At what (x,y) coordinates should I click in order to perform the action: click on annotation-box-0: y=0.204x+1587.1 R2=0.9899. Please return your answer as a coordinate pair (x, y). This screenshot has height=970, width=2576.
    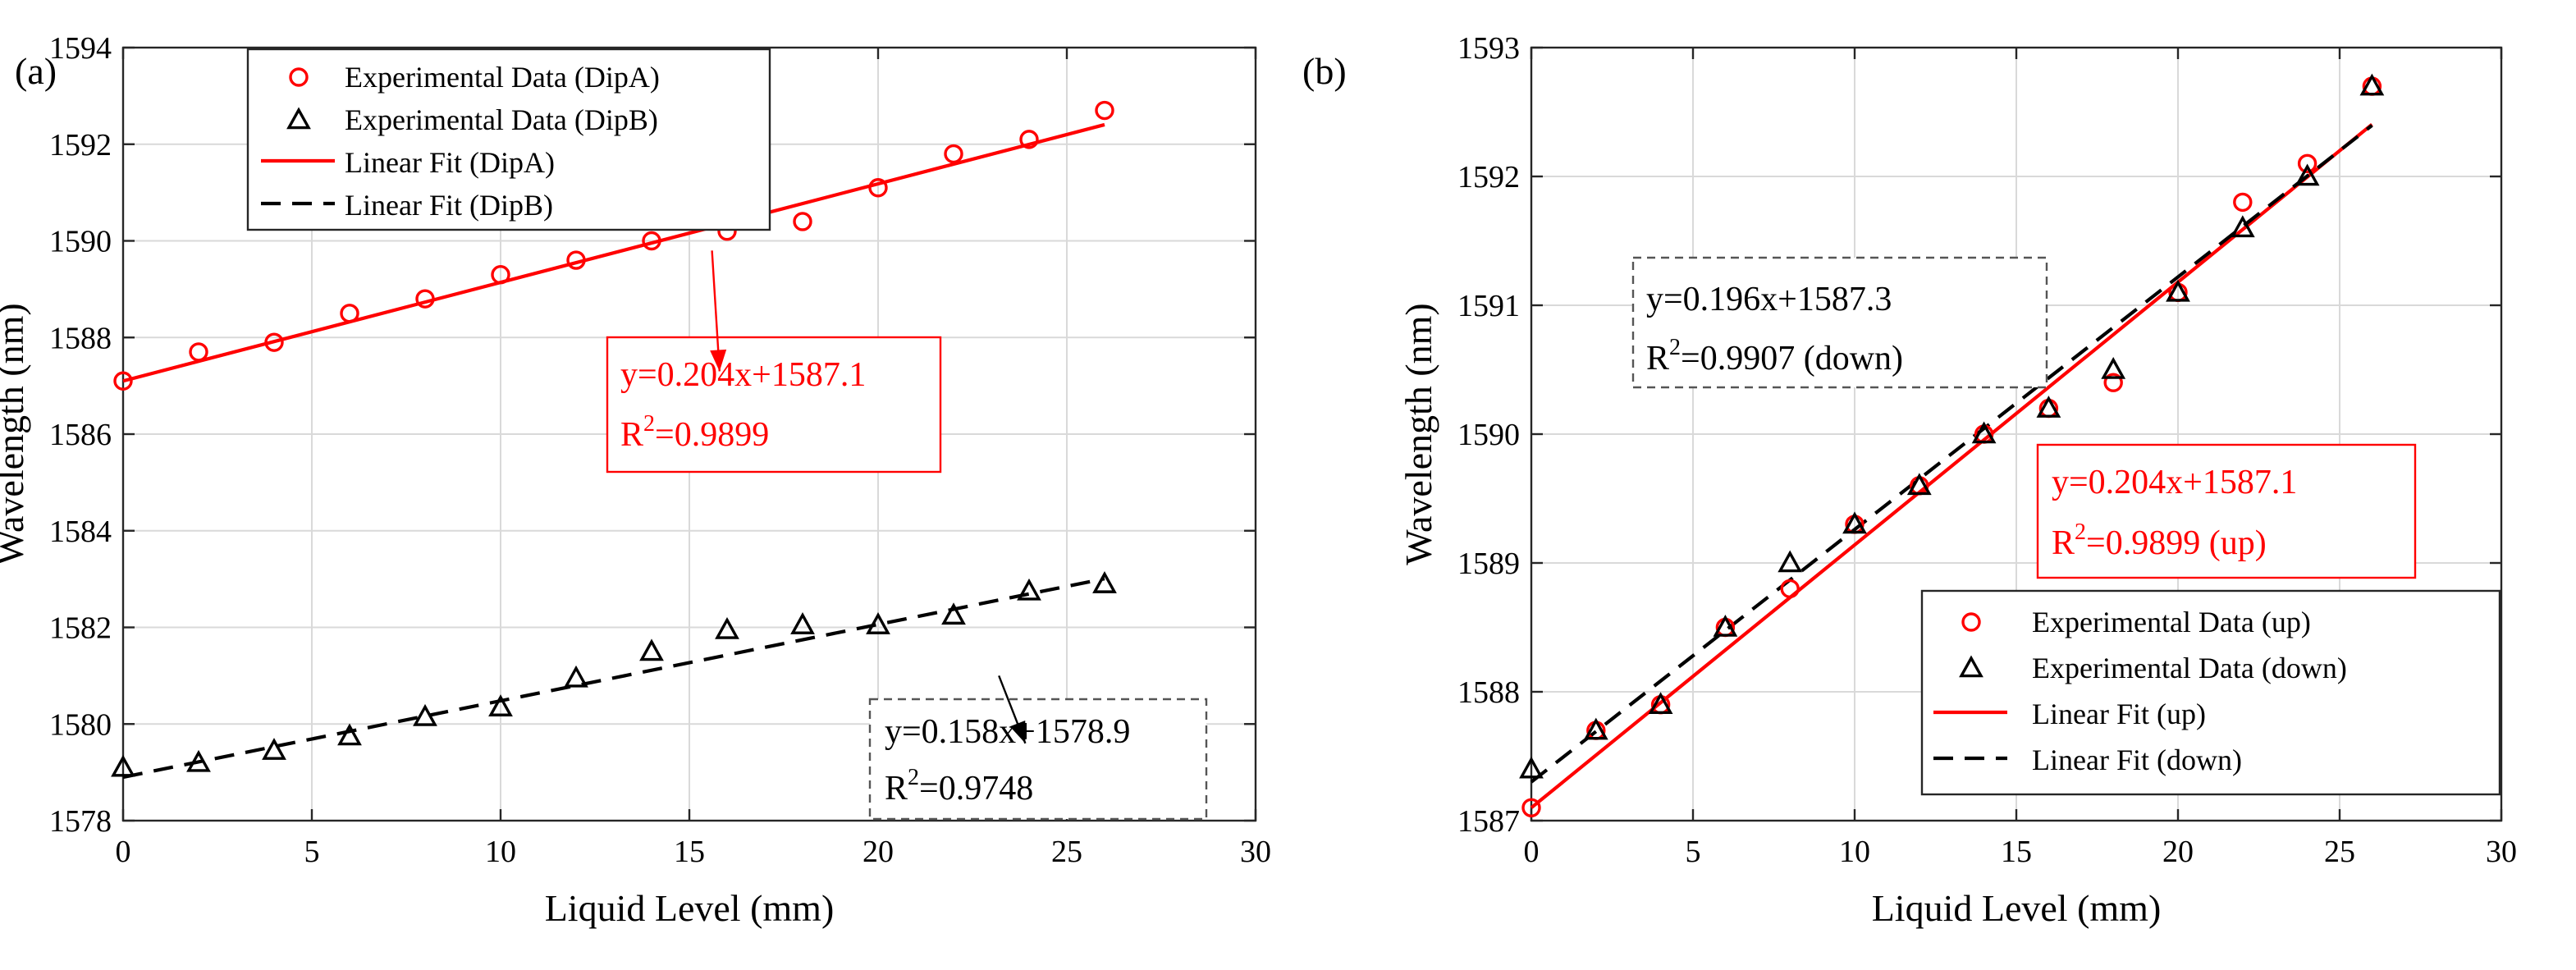
    Looking at the image, I should click on (774, 362).